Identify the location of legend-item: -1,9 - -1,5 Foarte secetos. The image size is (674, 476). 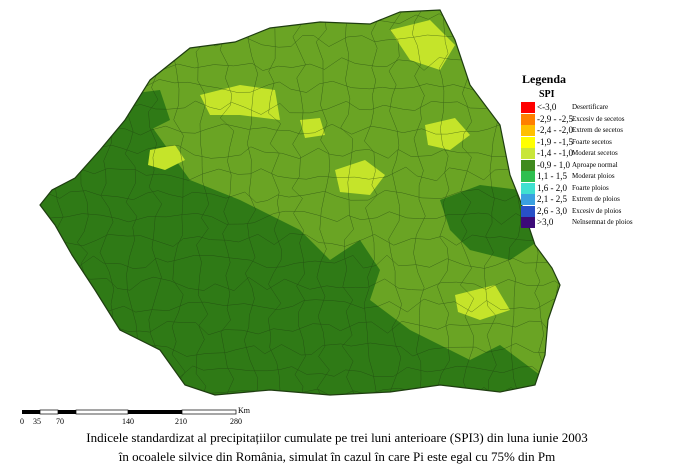
(596, 142).